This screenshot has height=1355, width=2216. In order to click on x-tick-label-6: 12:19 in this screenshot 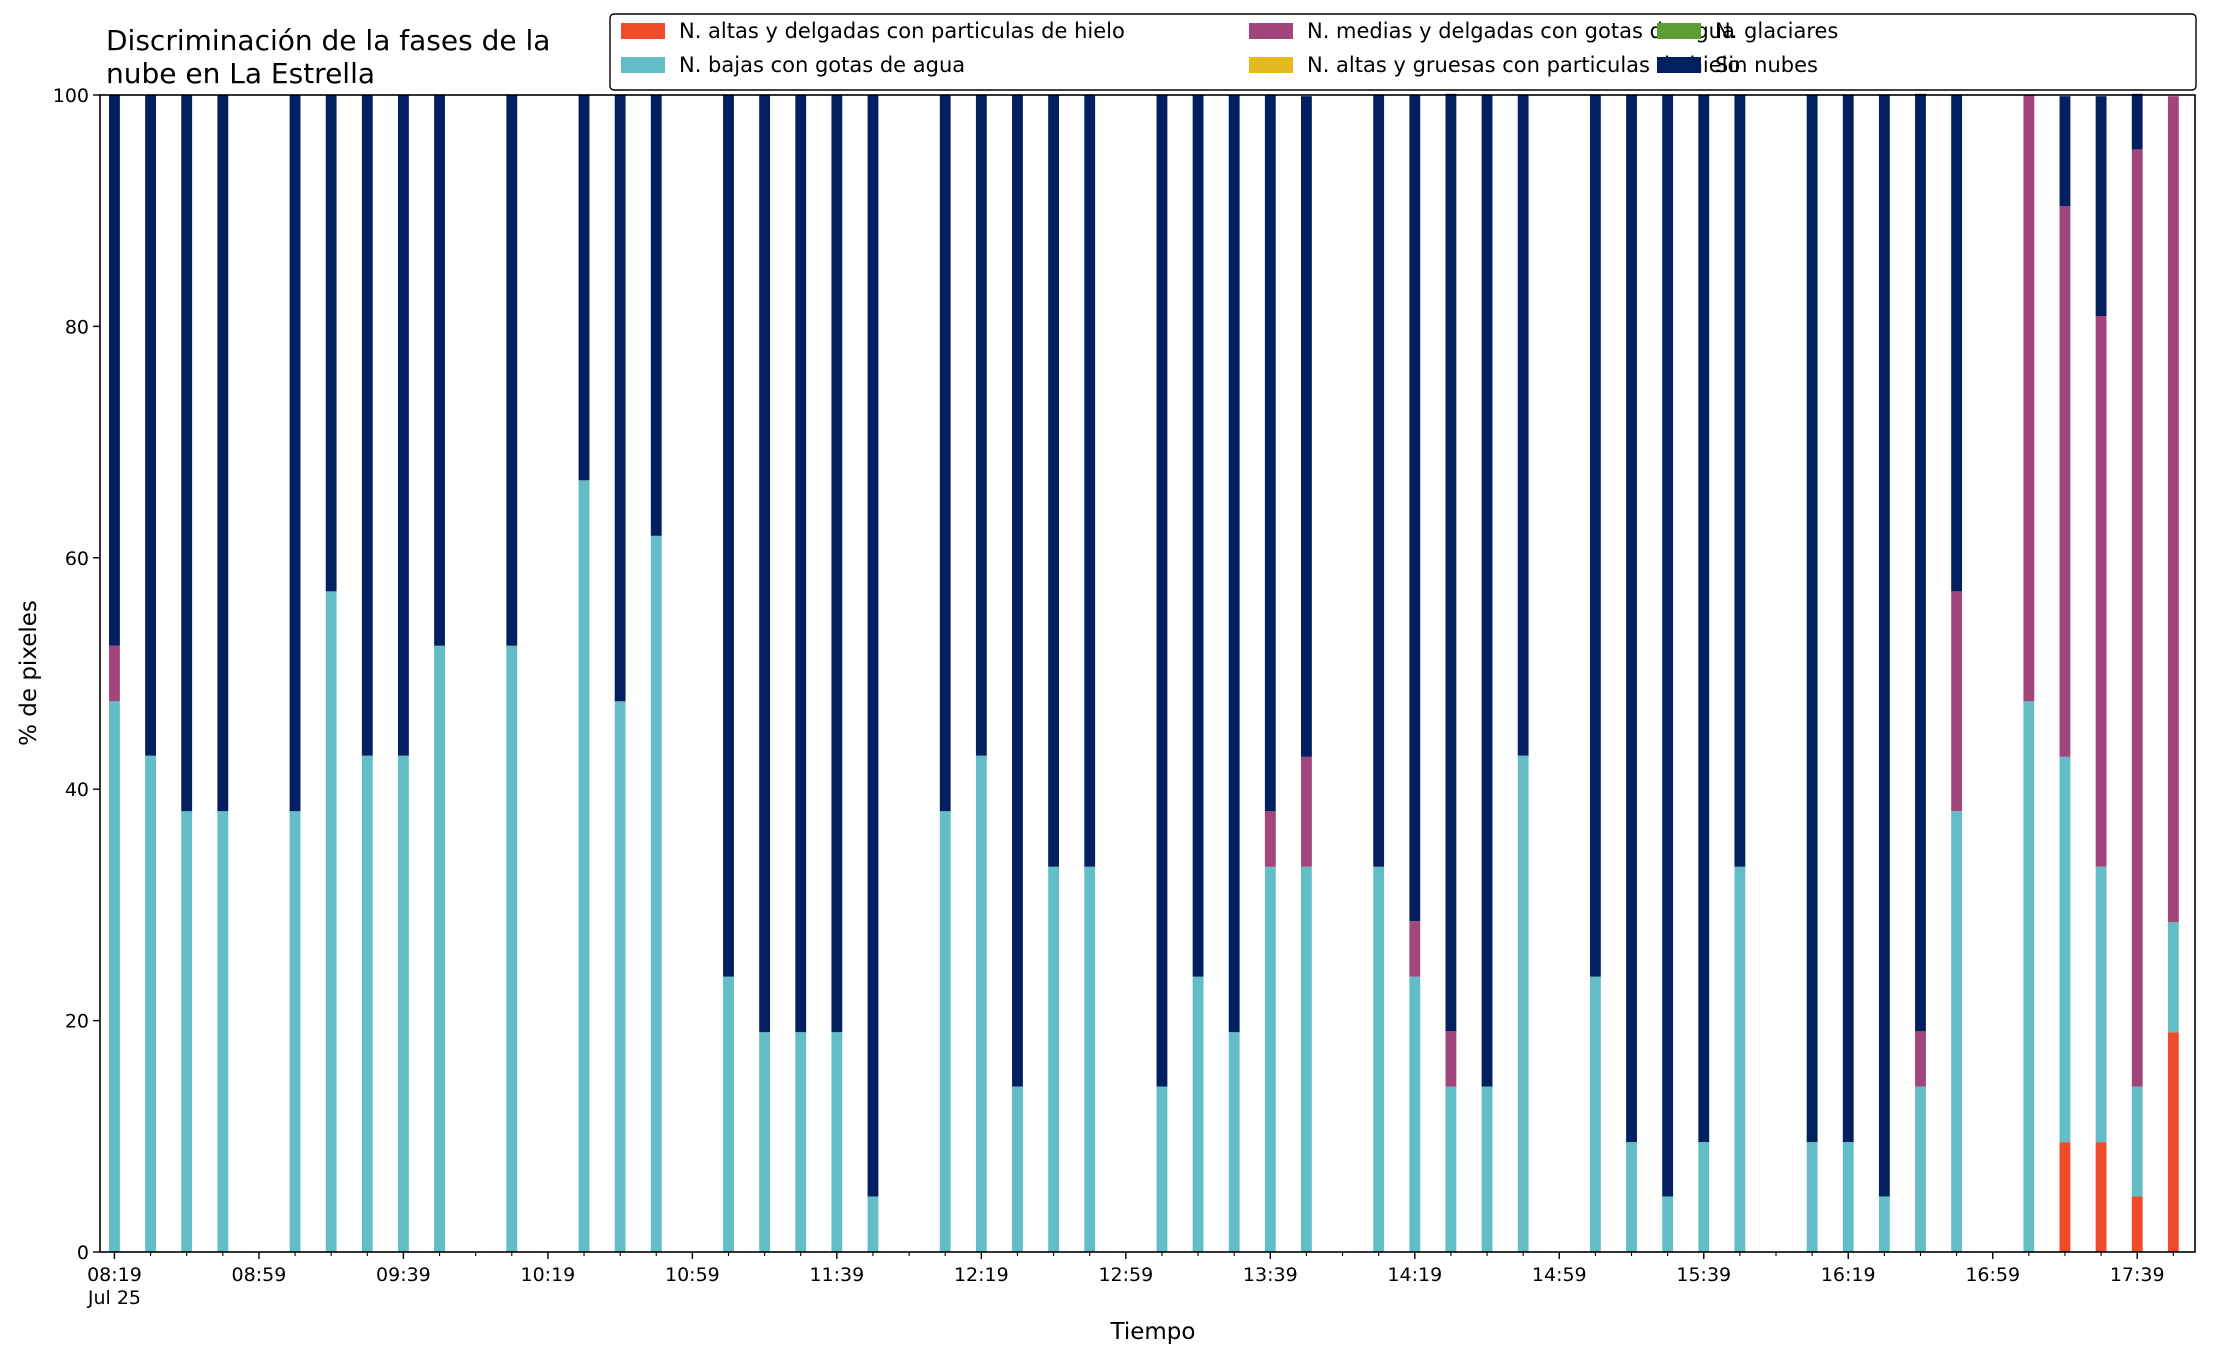, I will do `click(981, 1275)`.